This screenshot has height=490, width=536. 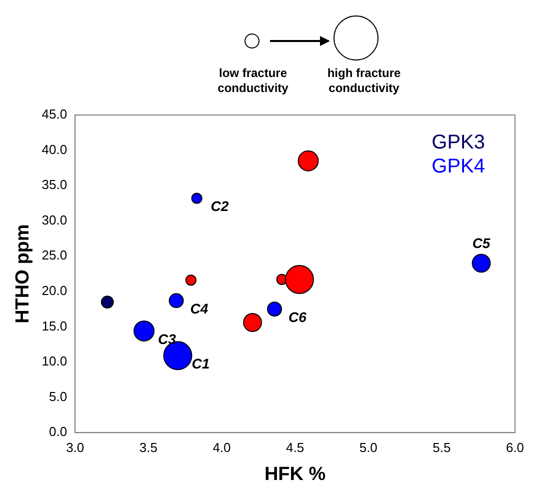 I want to click on x-tick-label: 5.5, so click(x=441, y=447).